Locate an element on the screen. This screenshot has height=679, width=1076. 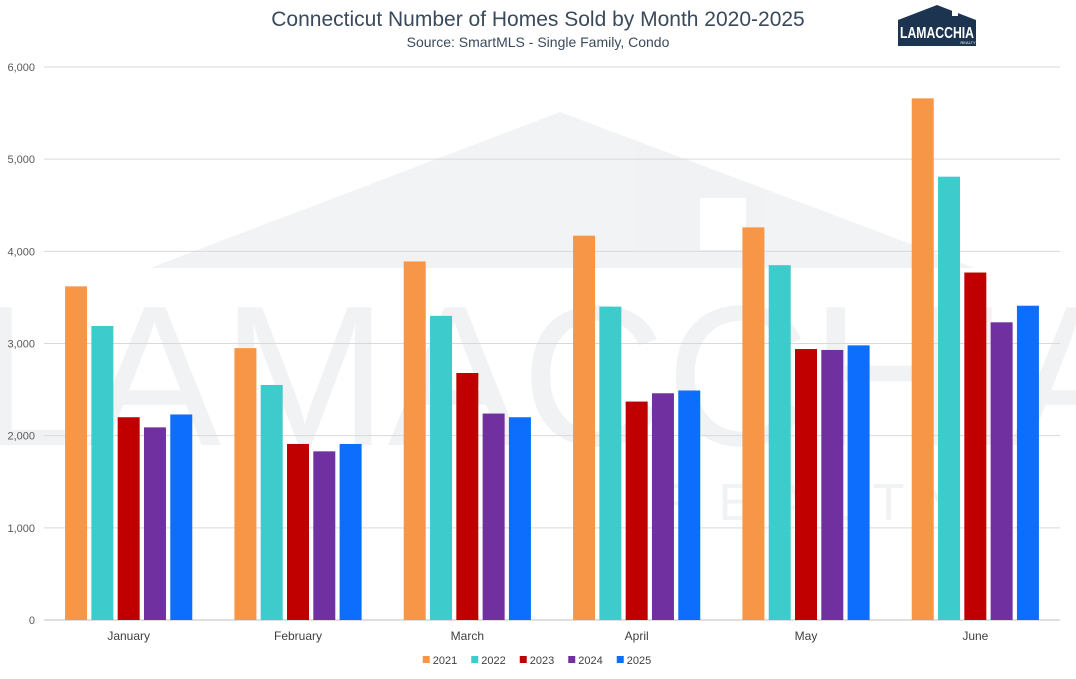
legend-entry: 2023 is located at coordinates (542, 661).